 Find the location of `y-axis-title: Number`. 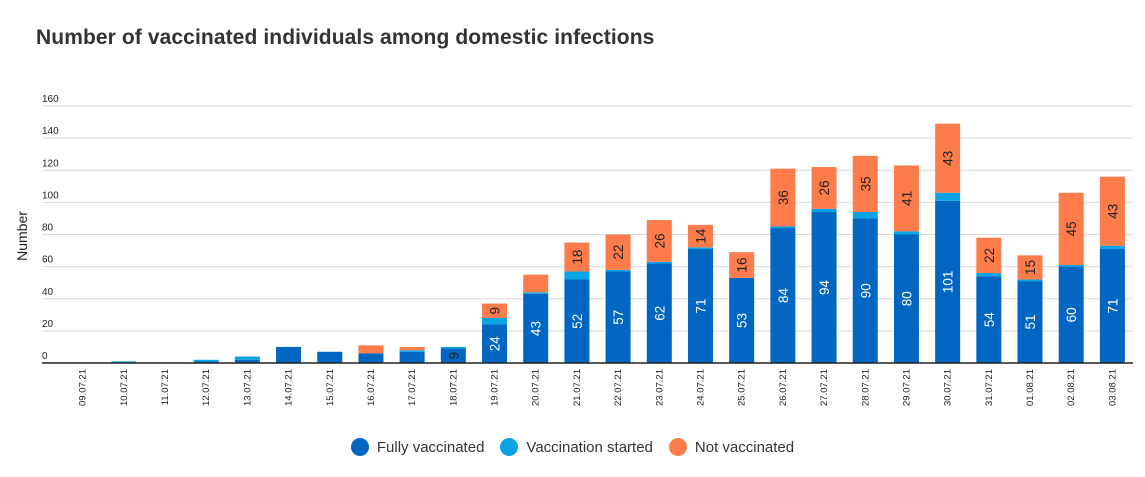

y-axis-title: Number is located at coordinates (22, 236).